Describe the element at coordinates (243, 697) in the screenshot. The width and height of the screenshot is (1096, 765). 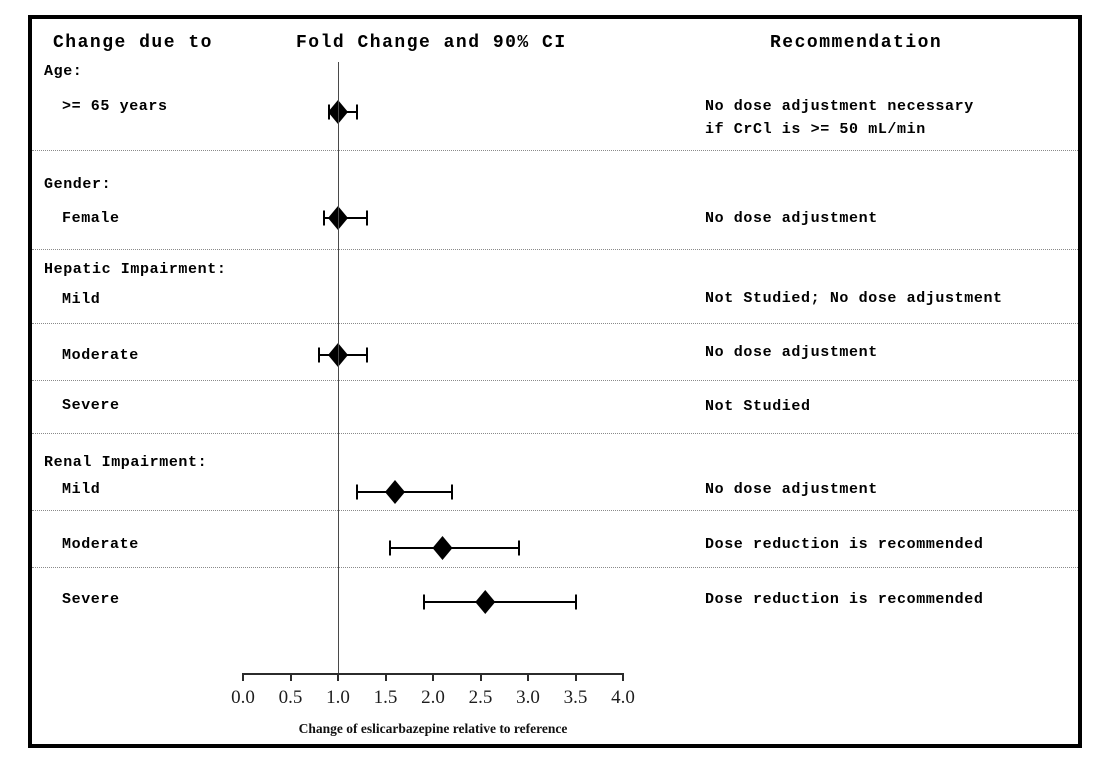
I see `x-axis-tick-label: 0.0` at that location.